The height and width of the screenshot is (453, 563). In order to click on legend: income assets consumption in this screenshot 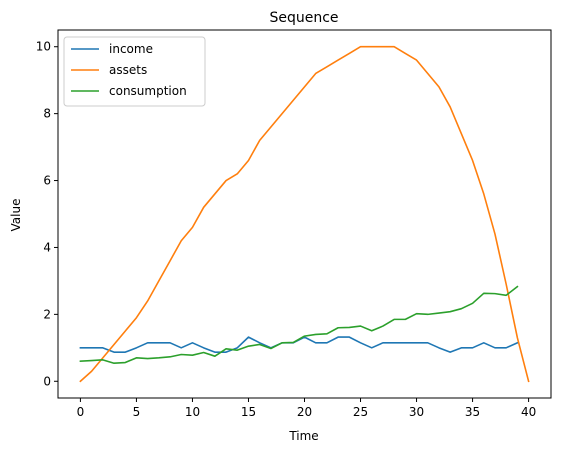, I will do `click(134, 71)`.